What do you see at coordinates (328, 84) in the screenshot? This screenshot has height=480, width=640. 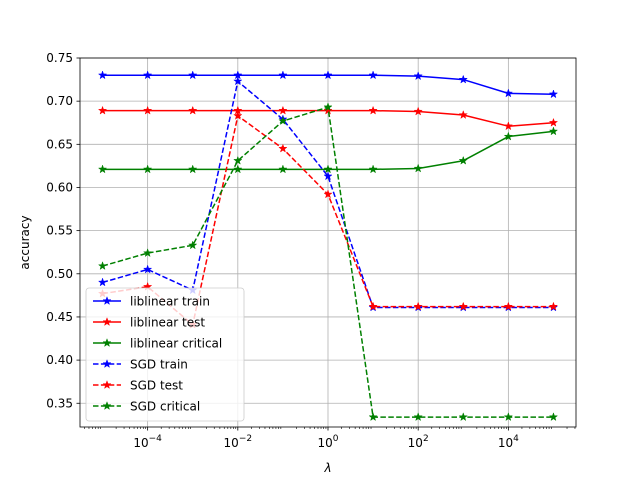 I see `series-liblinear-train` at bounding box center [328, 84].